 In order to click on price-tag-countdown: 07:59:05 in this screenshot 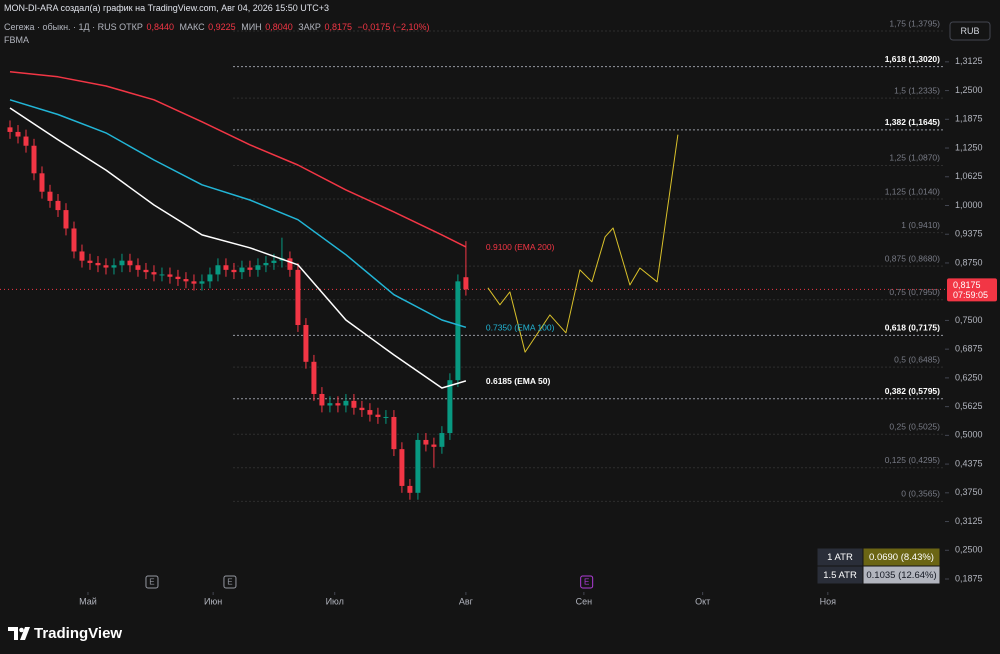, I will do `click(970, 295)`.